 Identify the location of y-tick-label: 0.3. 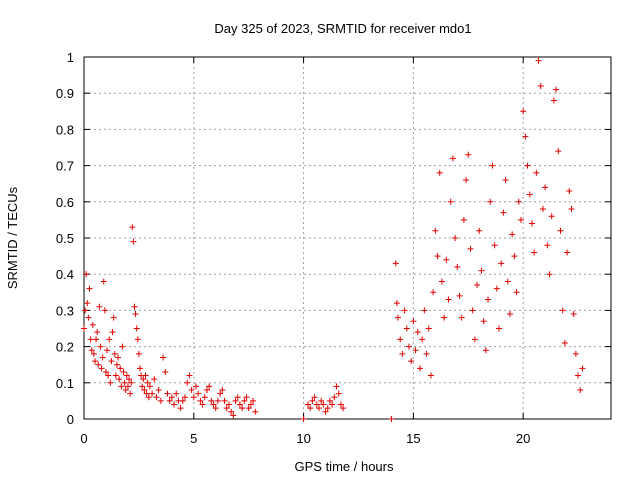
(65, 310).